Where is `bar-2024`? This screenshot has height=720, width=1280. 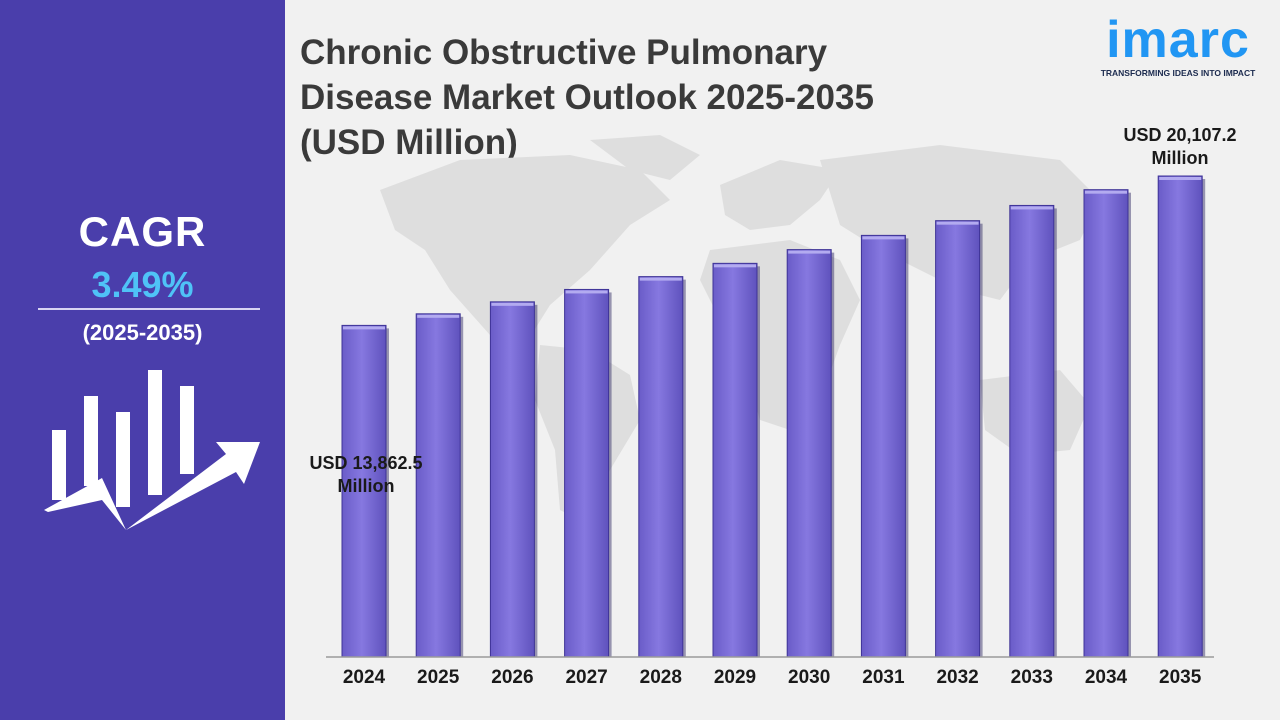
bar-2024 is located at coordinates (364, 491).